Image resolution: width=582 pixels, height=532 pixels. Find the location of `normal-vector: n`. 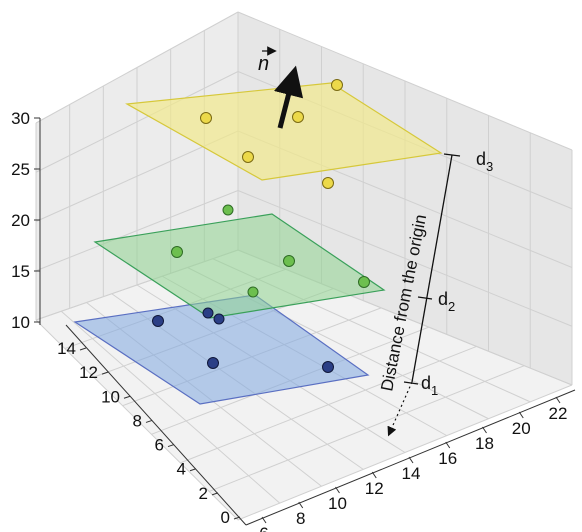

normal-vector: n is located at coordinates (281, 87).